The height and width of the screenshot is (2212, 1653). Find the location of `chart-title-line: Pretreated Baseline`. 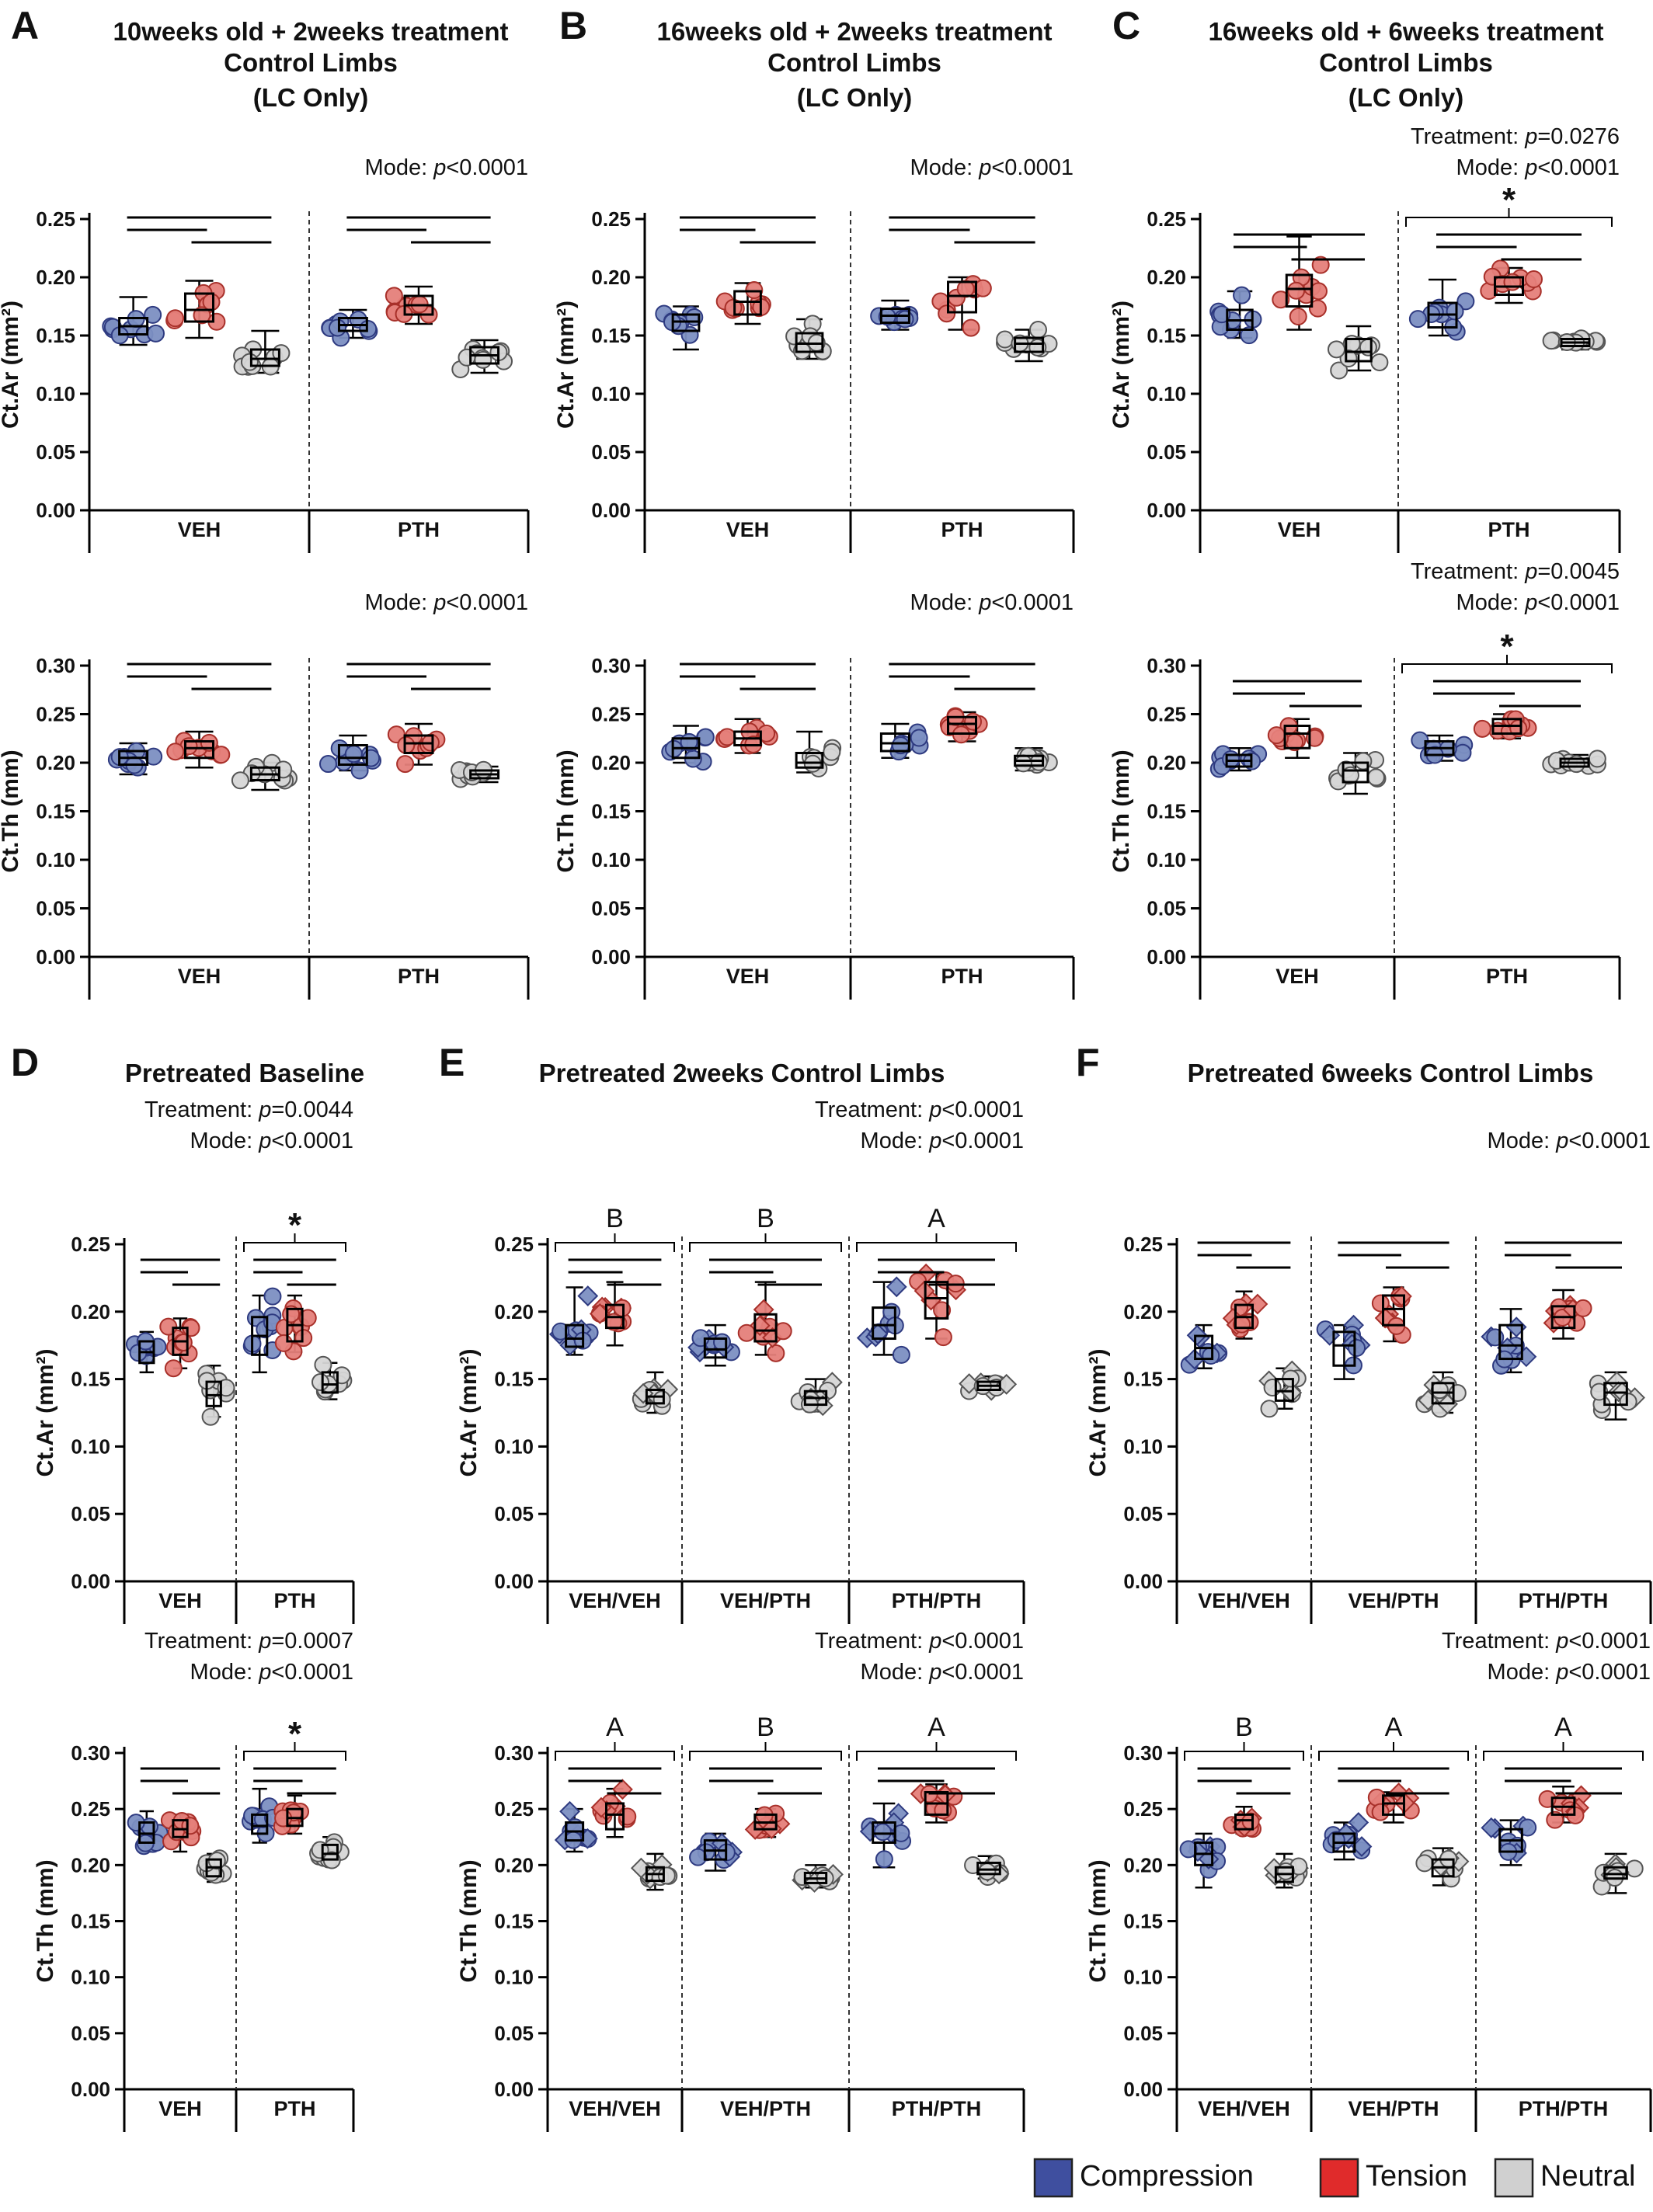

chart-title-line: Pretreated Baseline is located at coordinates (244, 1073).